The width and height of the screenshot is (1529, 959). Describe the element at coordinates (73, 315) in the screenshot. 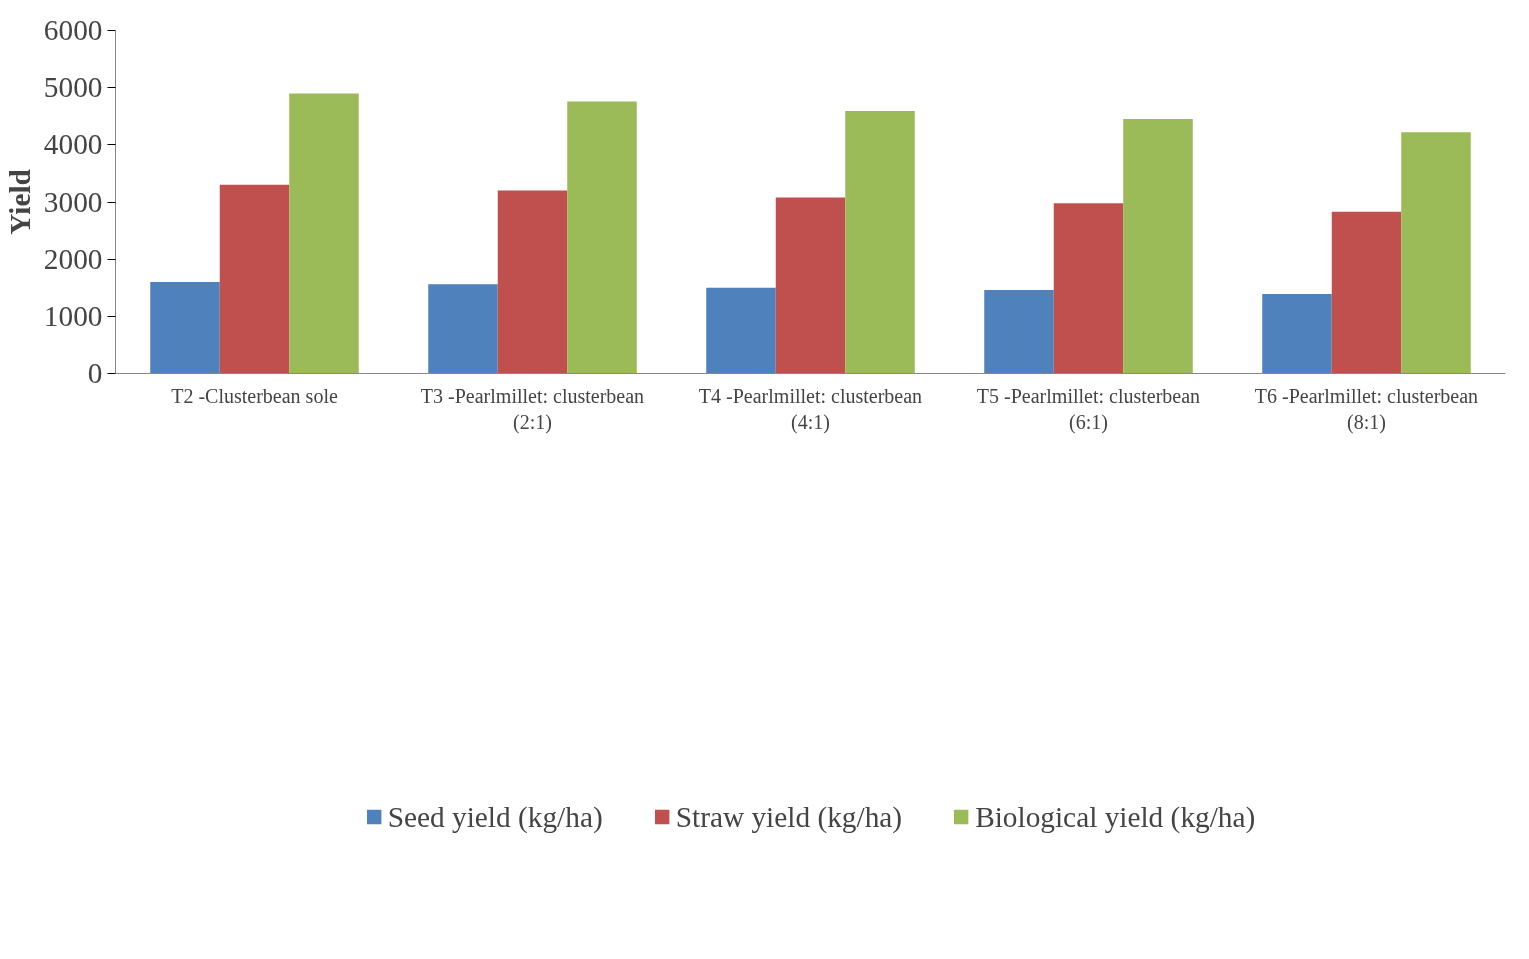

I see `y-tick-label: 1000` at that location.